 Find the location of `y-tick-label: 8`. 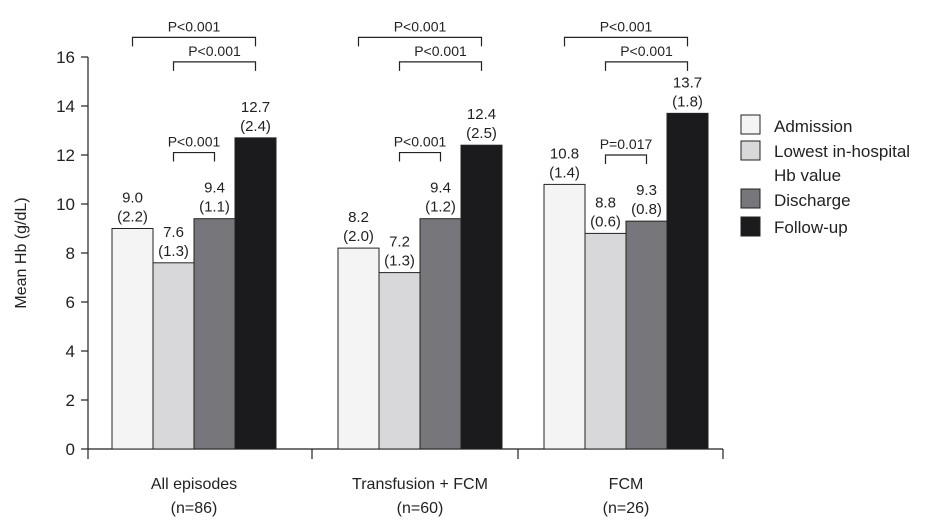

y-tick-label: 8 is located at coordinates (70, 253).